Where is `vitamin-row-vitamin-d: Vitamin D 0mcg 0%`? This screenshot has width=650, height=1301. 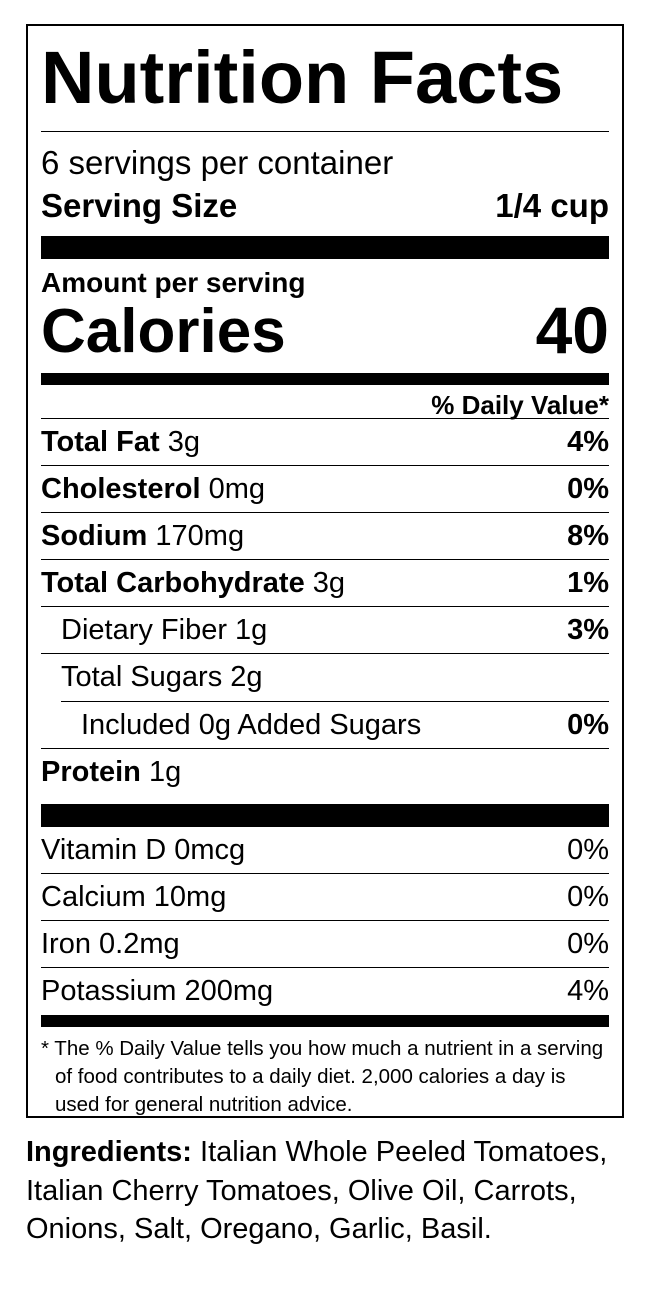
vitamin-row-vitamin-d: Vitamin D 0mcg 0% is located at coordinates (325, 850).